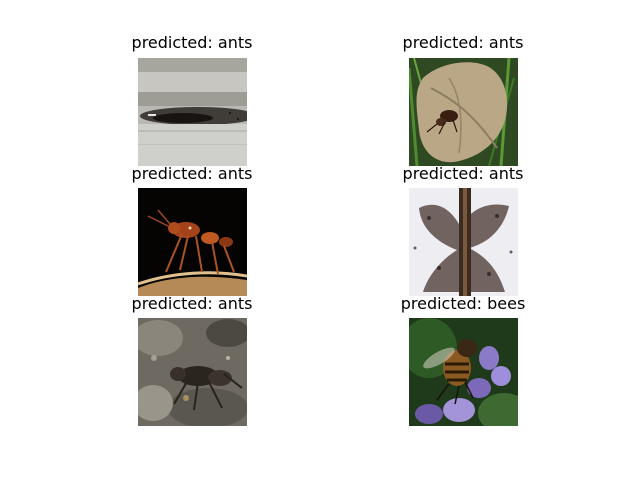 Image resolution: width=640 pixels, height=480 pixels. Describe the element at coordinates (192, 372) in the screenshot. I see `ant-on-rock-image` at that location.